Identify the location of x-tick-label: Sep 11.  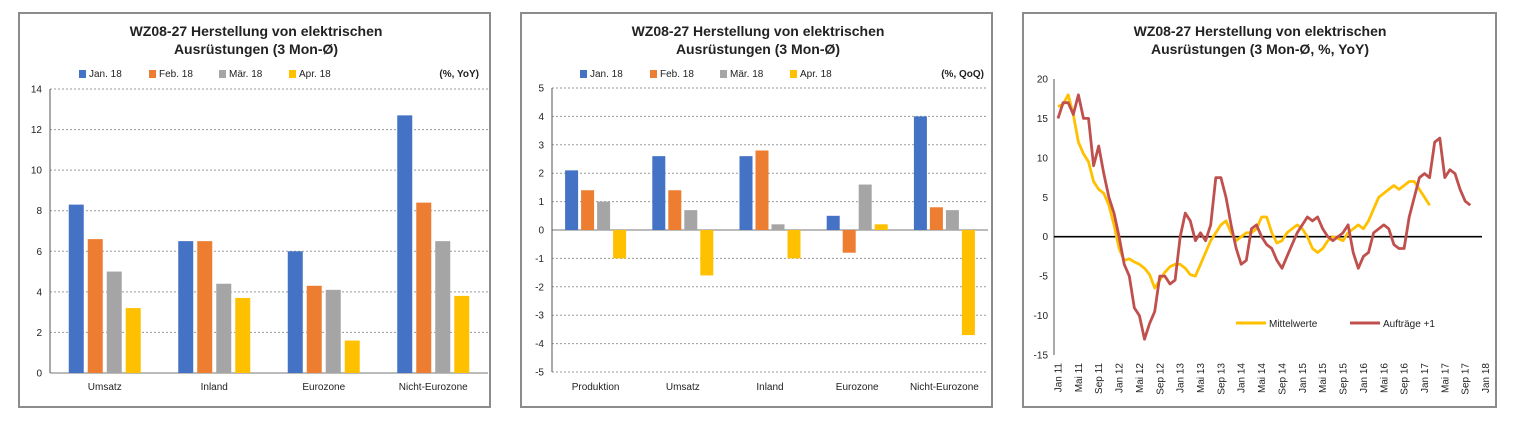
(1099, 378).